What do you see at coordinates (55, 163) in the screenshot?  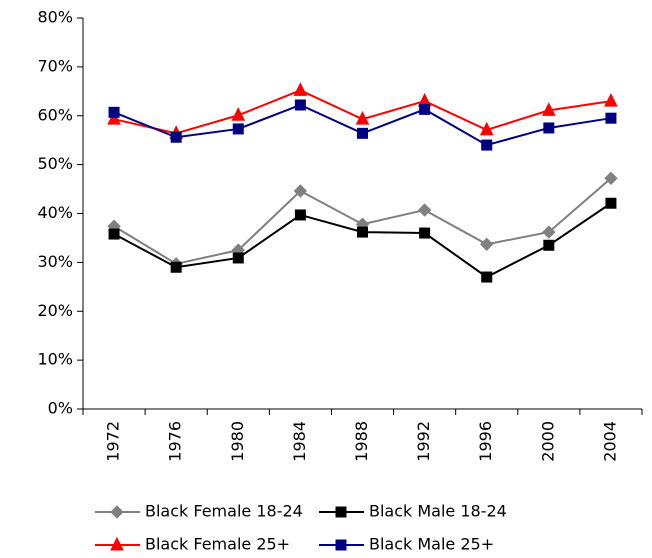 I see `y-tick-label: 50%` at bounding box center [55, 163].